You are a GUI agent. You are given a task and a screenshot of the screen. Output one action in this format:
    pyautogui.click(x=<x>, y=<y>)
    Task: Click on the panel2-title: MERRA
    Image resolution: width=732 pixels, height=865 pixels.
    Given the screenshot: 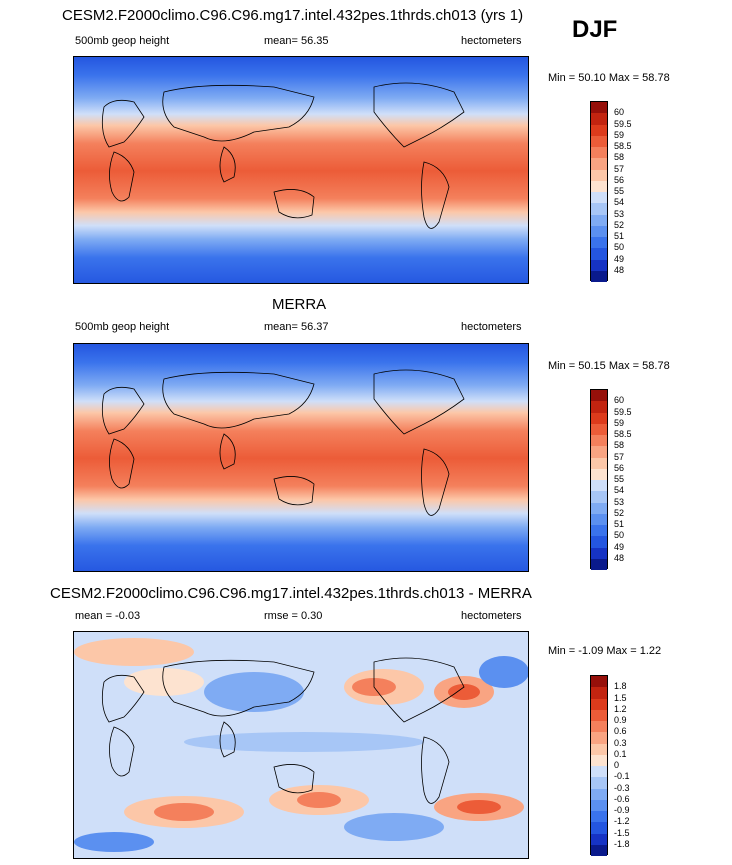 What is the action you would take?
    pyautogui.click(x=299, y=304)
    